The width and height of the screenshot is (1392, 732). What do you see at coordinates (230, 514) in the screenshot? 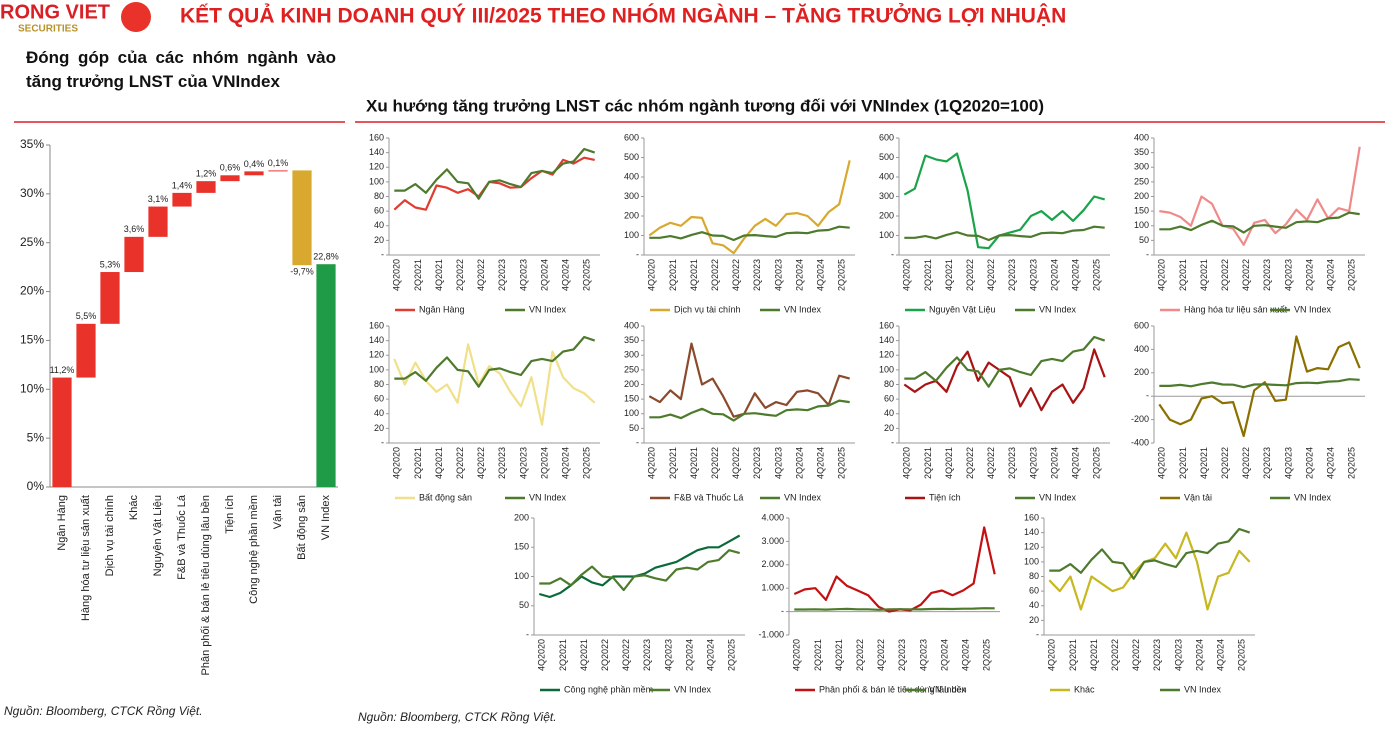
I see `x-tick-label: Tiện ích` at bounding box center [230, 514].